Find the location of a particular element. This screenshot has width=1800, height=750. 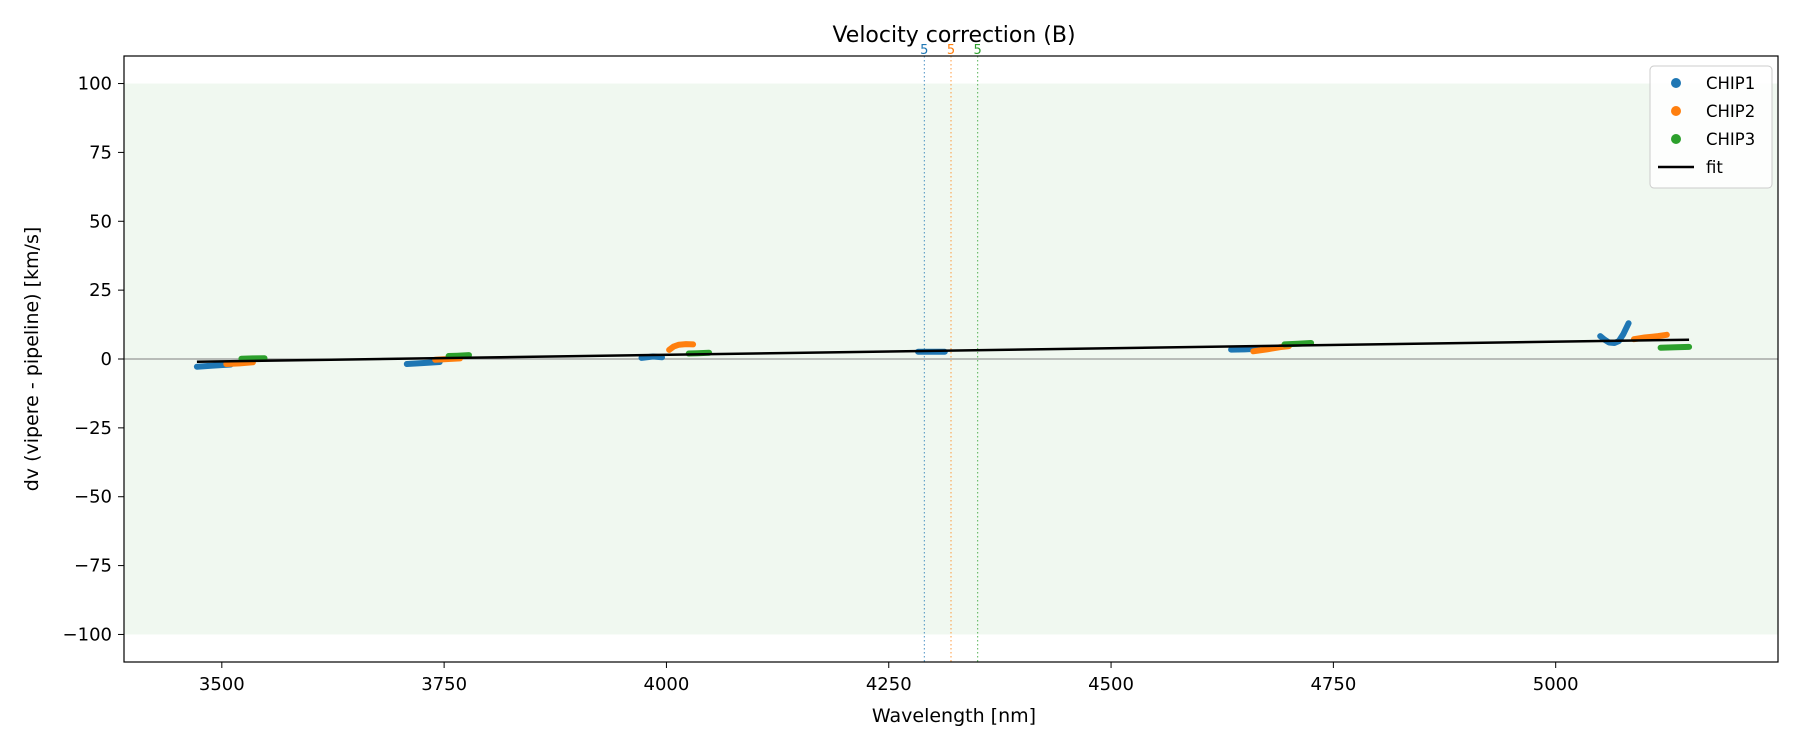

y-tick-label: 100 is located at coordinates (95, 84).